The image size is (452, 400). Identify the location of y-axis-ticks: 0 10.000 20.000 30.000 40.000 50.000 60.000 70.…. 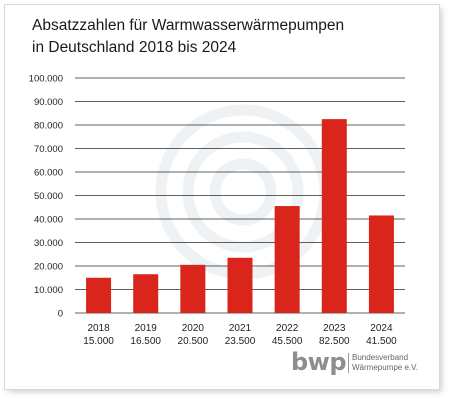
(46, 197).